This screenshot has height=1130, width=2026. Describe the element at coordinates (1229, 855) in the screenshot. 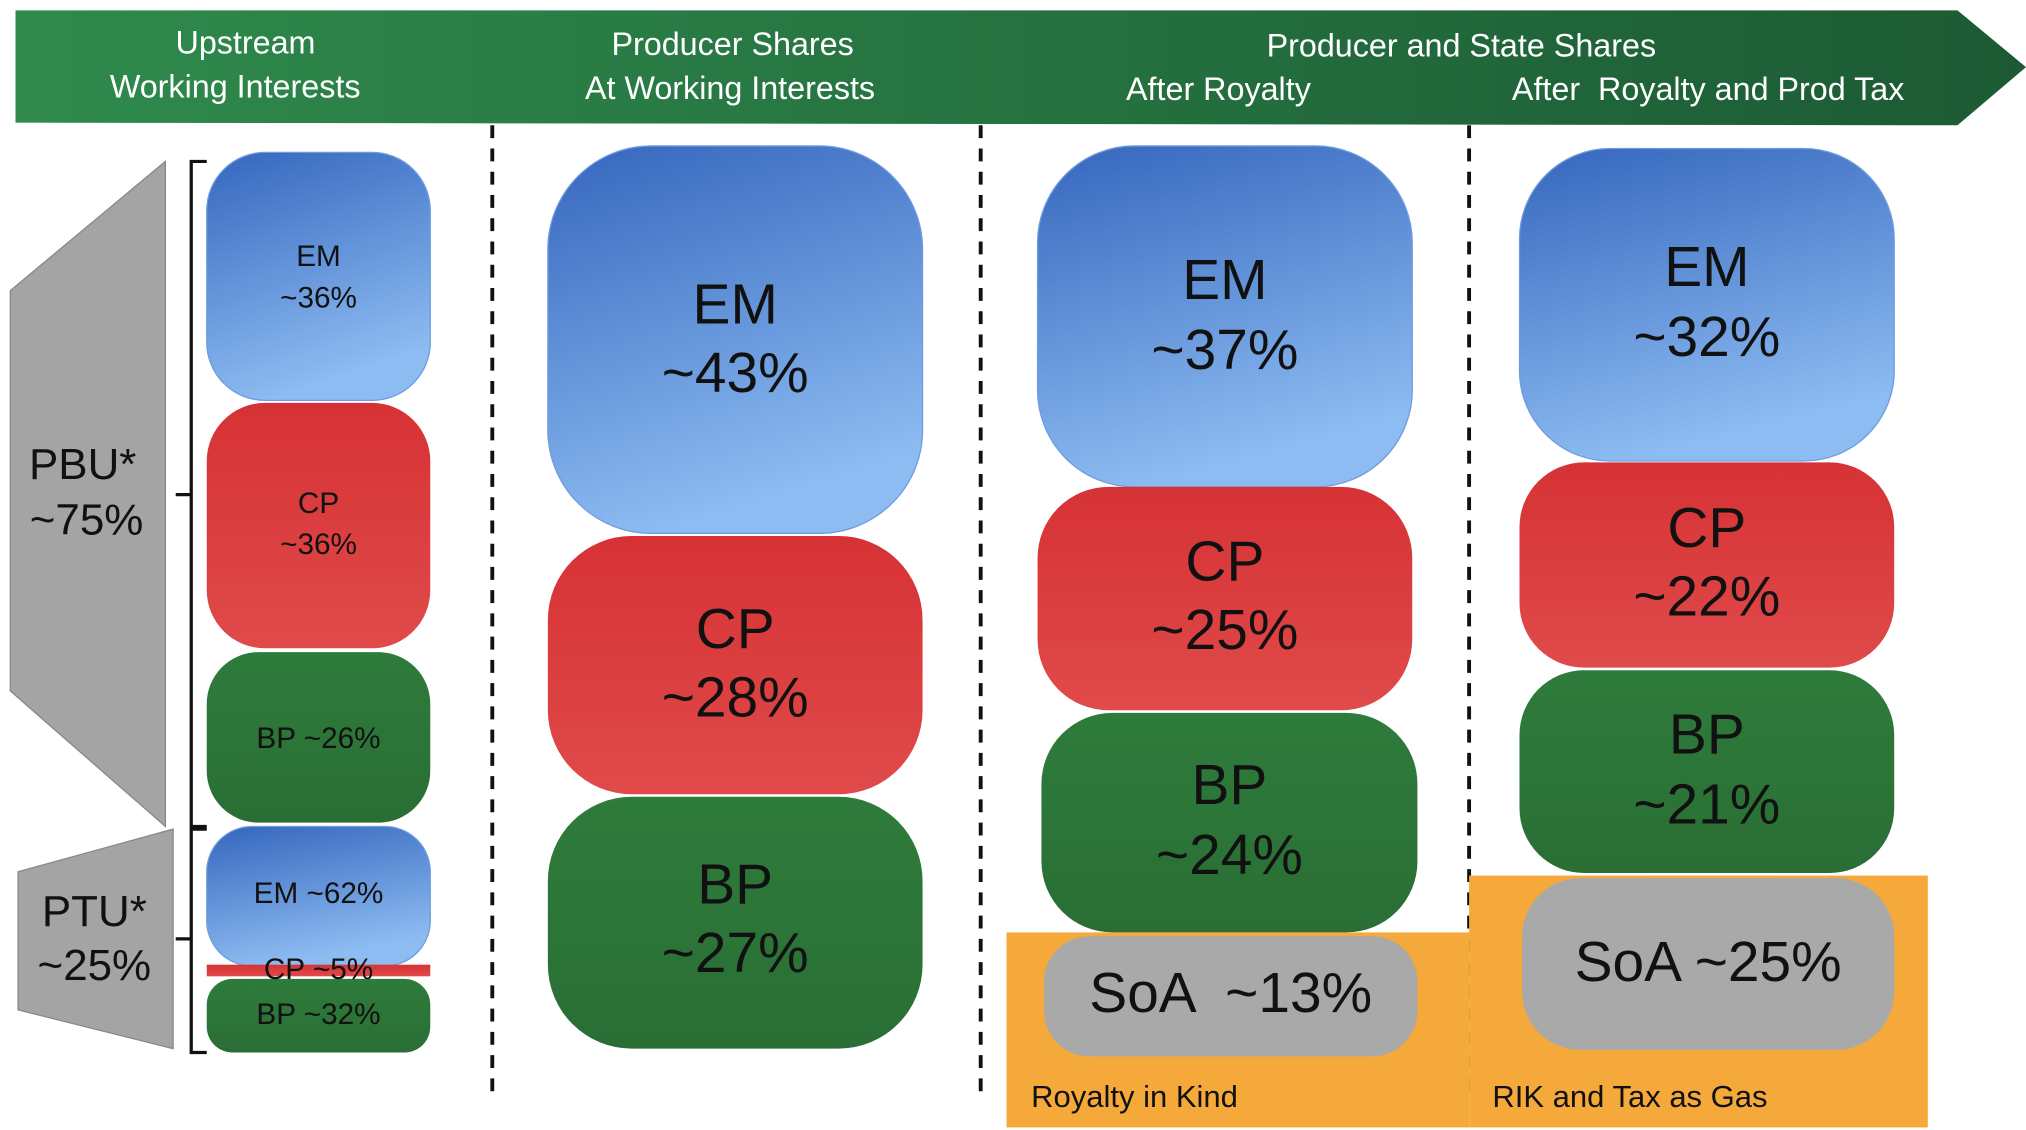

I see `block-label: ~24%` at that location.